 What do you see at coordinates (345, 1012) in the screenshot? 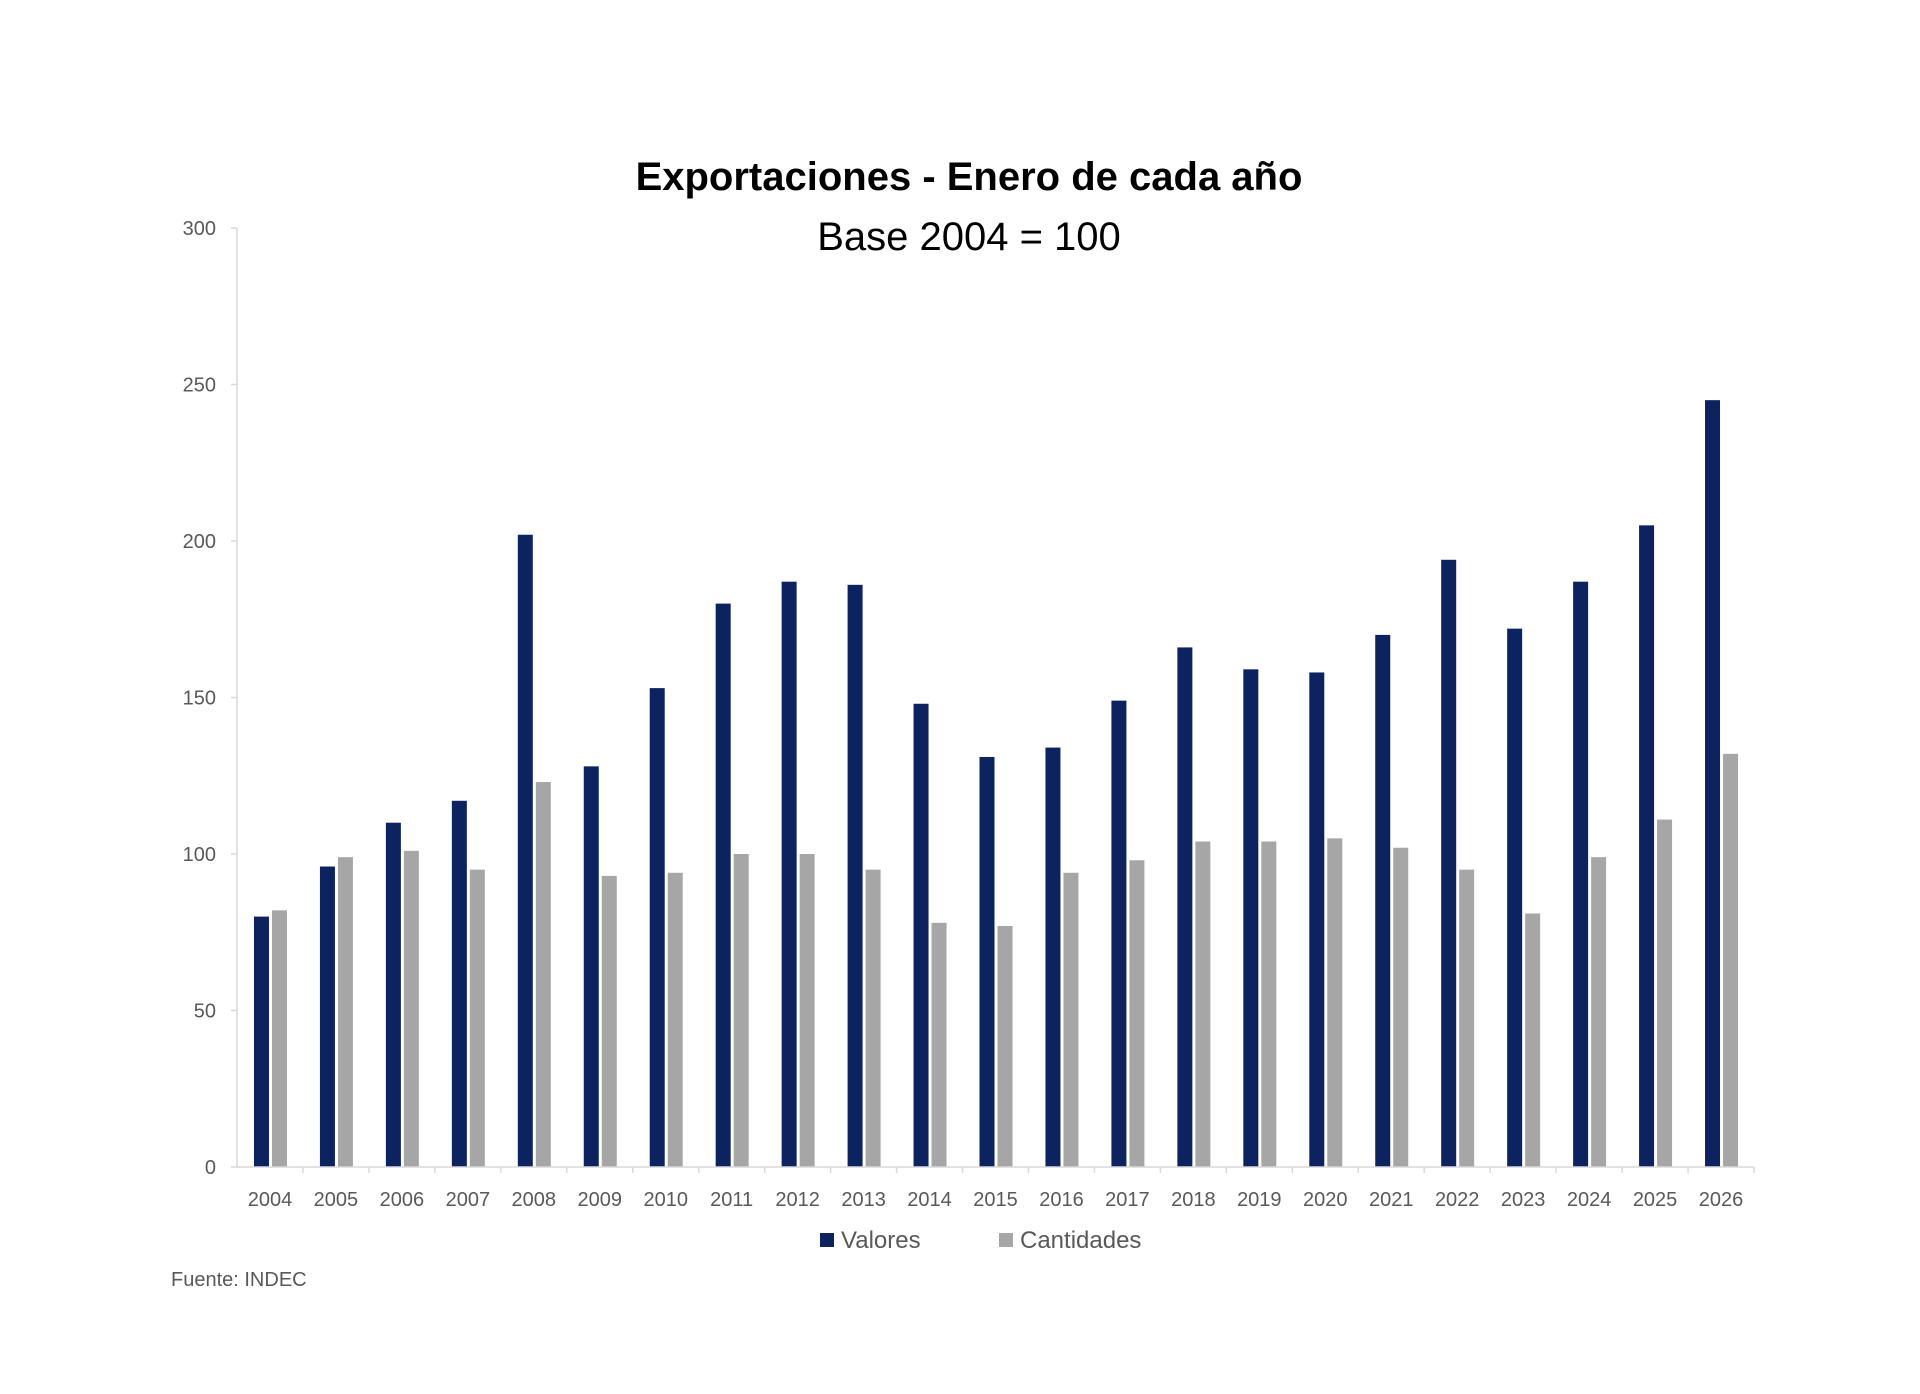
I see `bar-cantidades-2005` at bounding box center [345, 1012].